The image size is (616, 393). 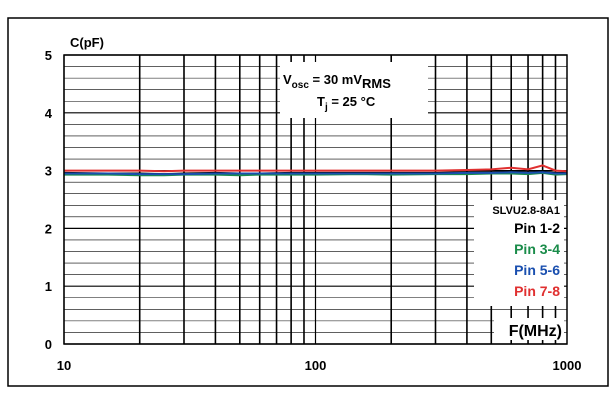 I want to click on y-tick-label: 3, so click(x=48, y=171).